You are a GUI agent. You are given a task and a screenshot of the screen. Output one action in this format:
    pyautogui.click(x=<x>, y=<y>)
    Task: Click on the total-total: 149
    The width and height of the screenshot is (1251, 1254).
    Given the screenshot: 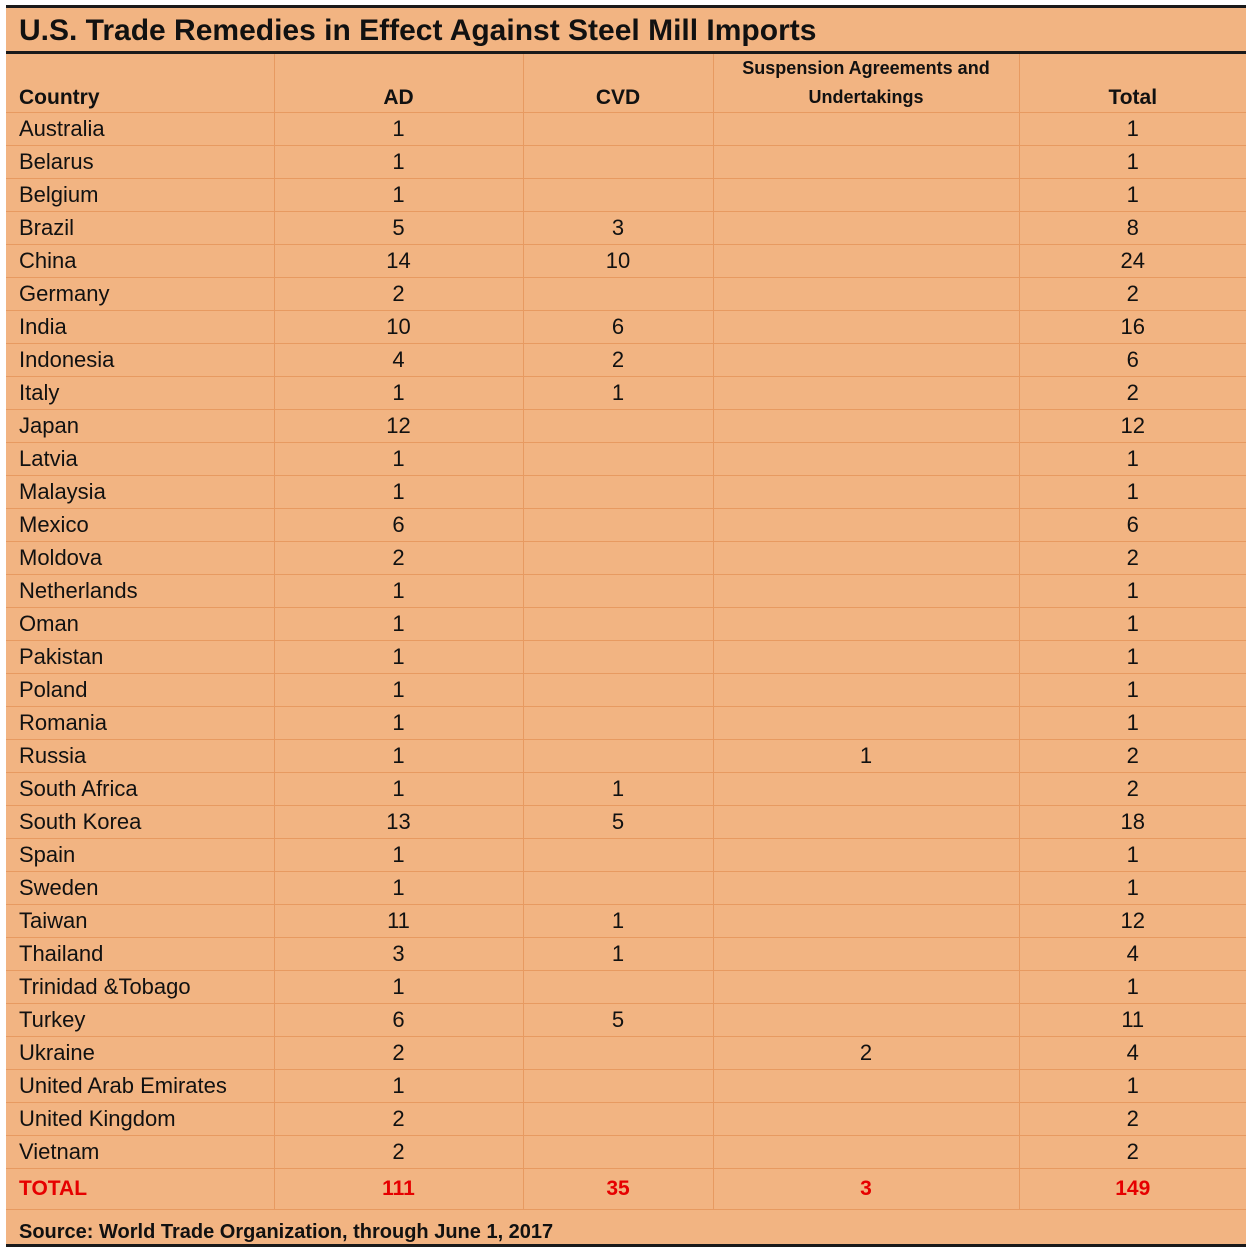 What is the action you would take?
    pyautogui.click(x=1132, y=1189)
    